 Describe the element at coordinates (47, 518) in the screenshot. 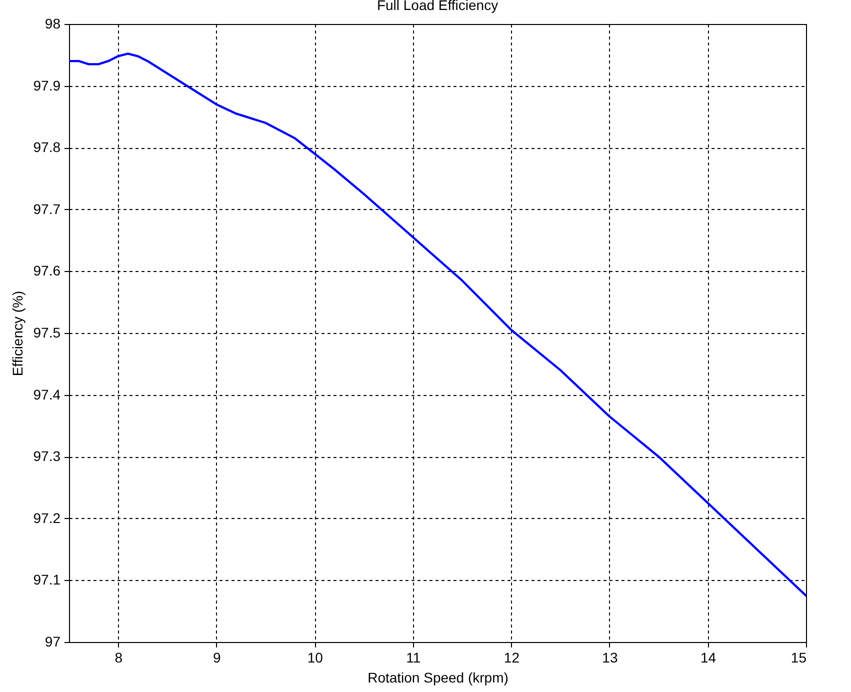

I see `y-tick-label: 97.2` at that location.